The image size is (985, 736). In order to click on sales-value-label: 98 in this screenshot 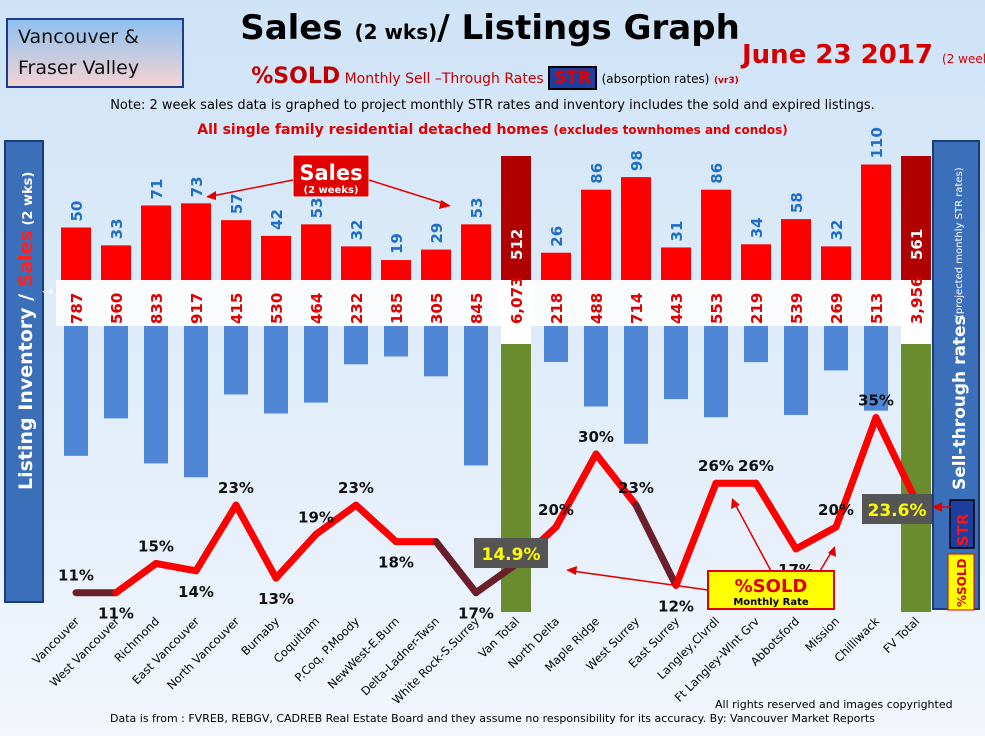, I will do `click(637, 160)`.